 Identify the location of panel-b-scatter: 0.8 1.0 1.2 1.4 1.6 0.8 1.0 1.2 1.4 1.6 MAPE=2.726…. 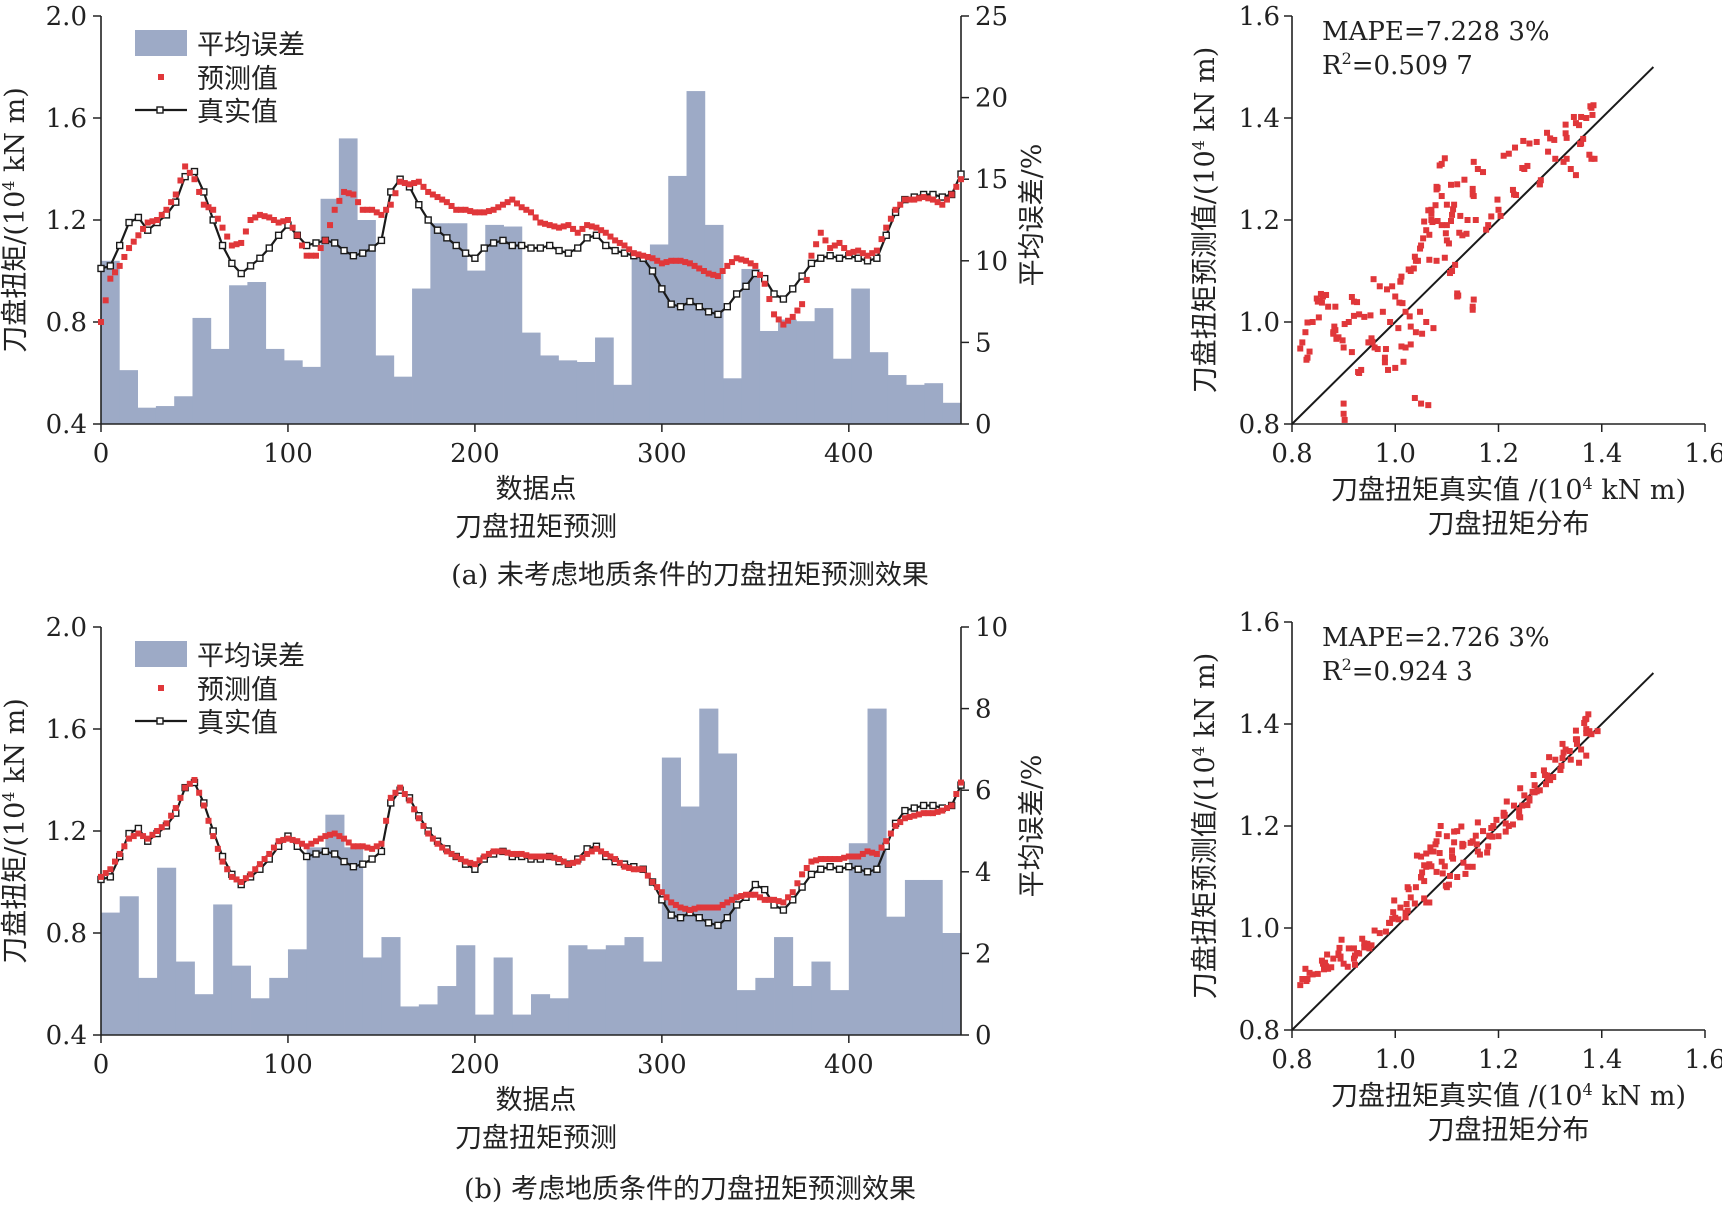
(1455, 877).